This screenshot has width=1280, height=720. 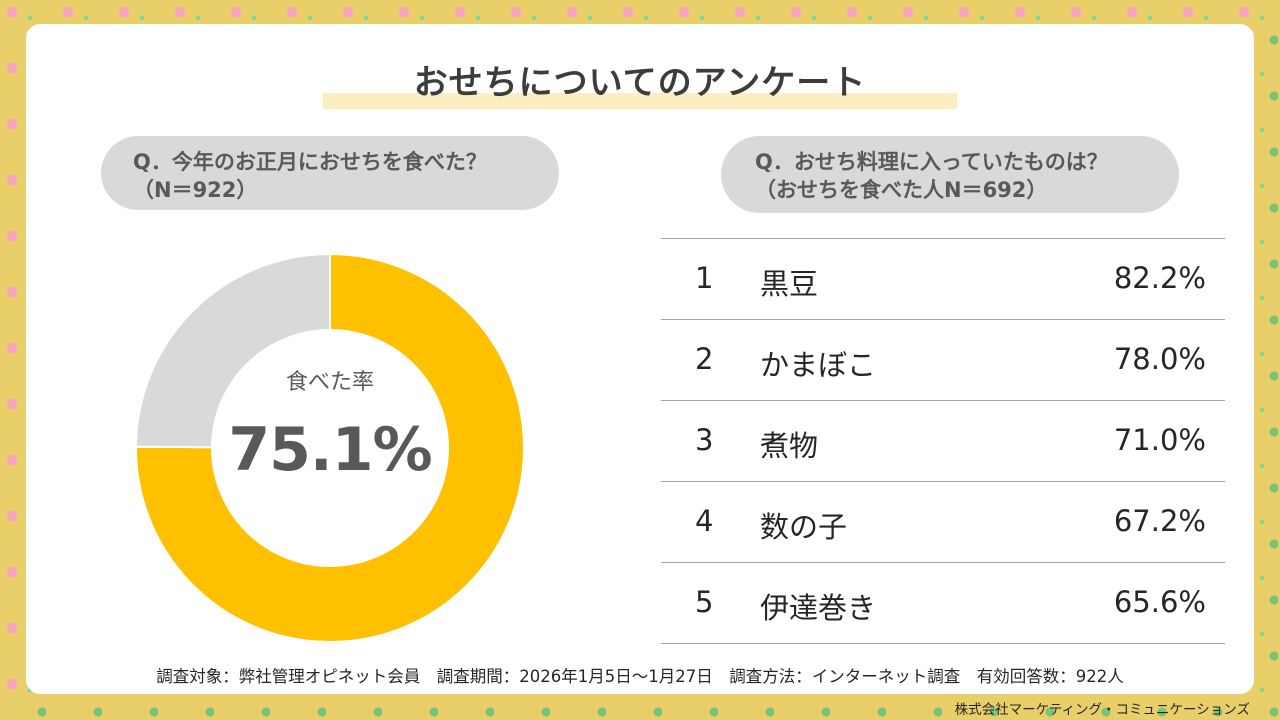 I want to click on rank-item-name: 黒豆, so click(x=789, y=284).